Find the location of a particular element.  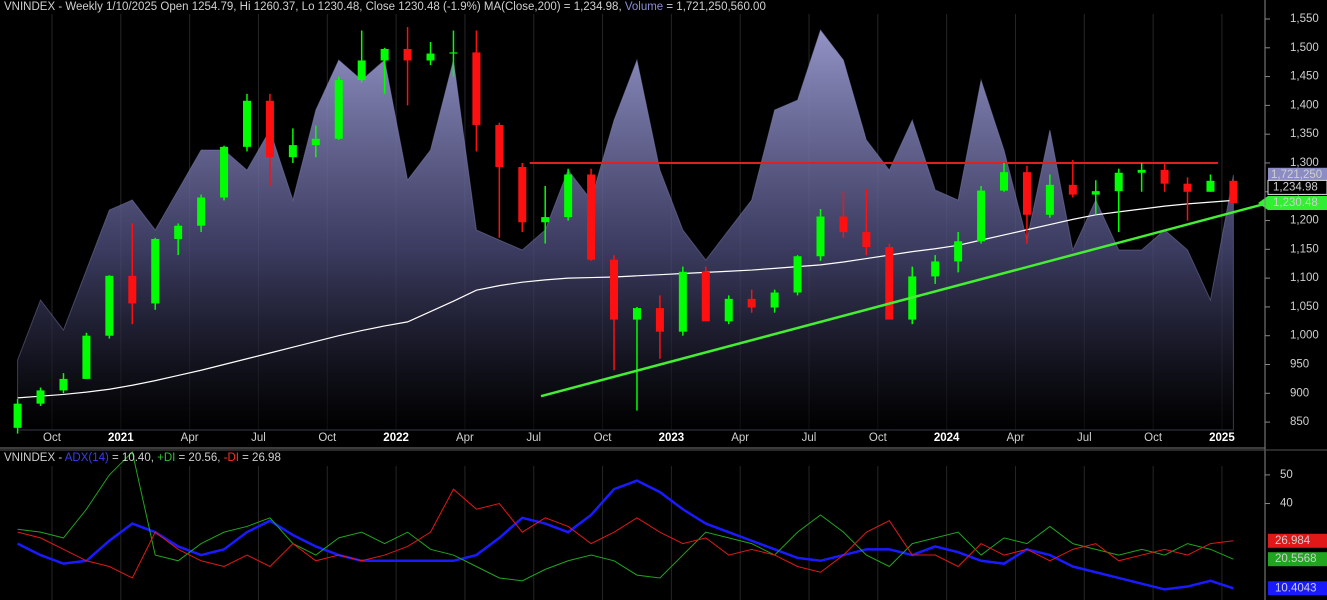

title-volume: Volume is located at coordinates (644, 7).